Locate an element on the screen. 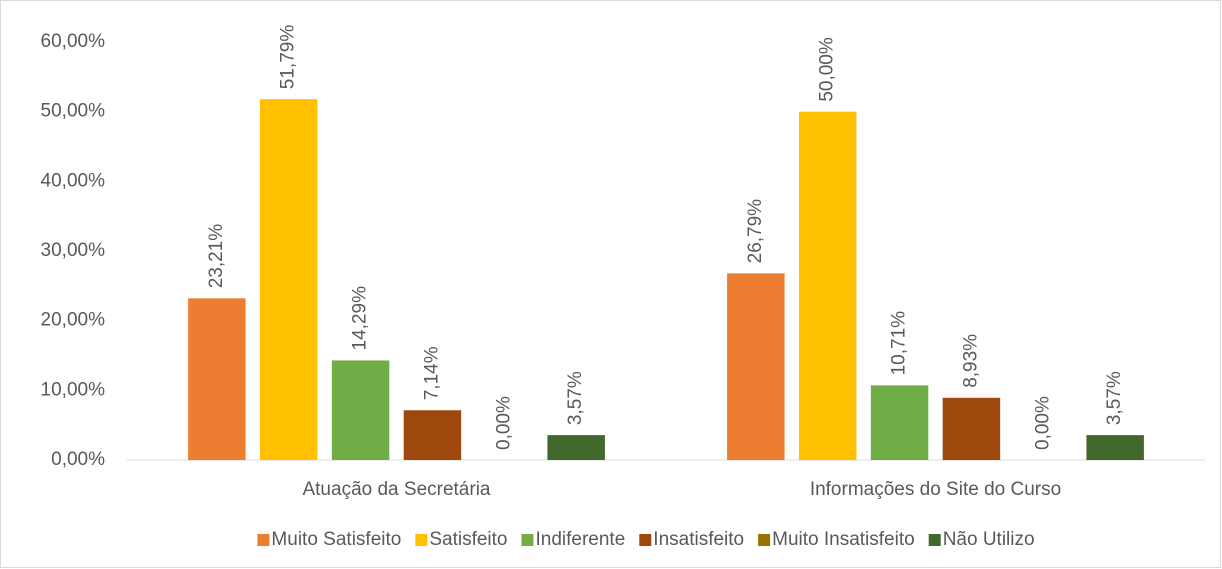  value-label: 8,93% is located at coordinates (970, 361).